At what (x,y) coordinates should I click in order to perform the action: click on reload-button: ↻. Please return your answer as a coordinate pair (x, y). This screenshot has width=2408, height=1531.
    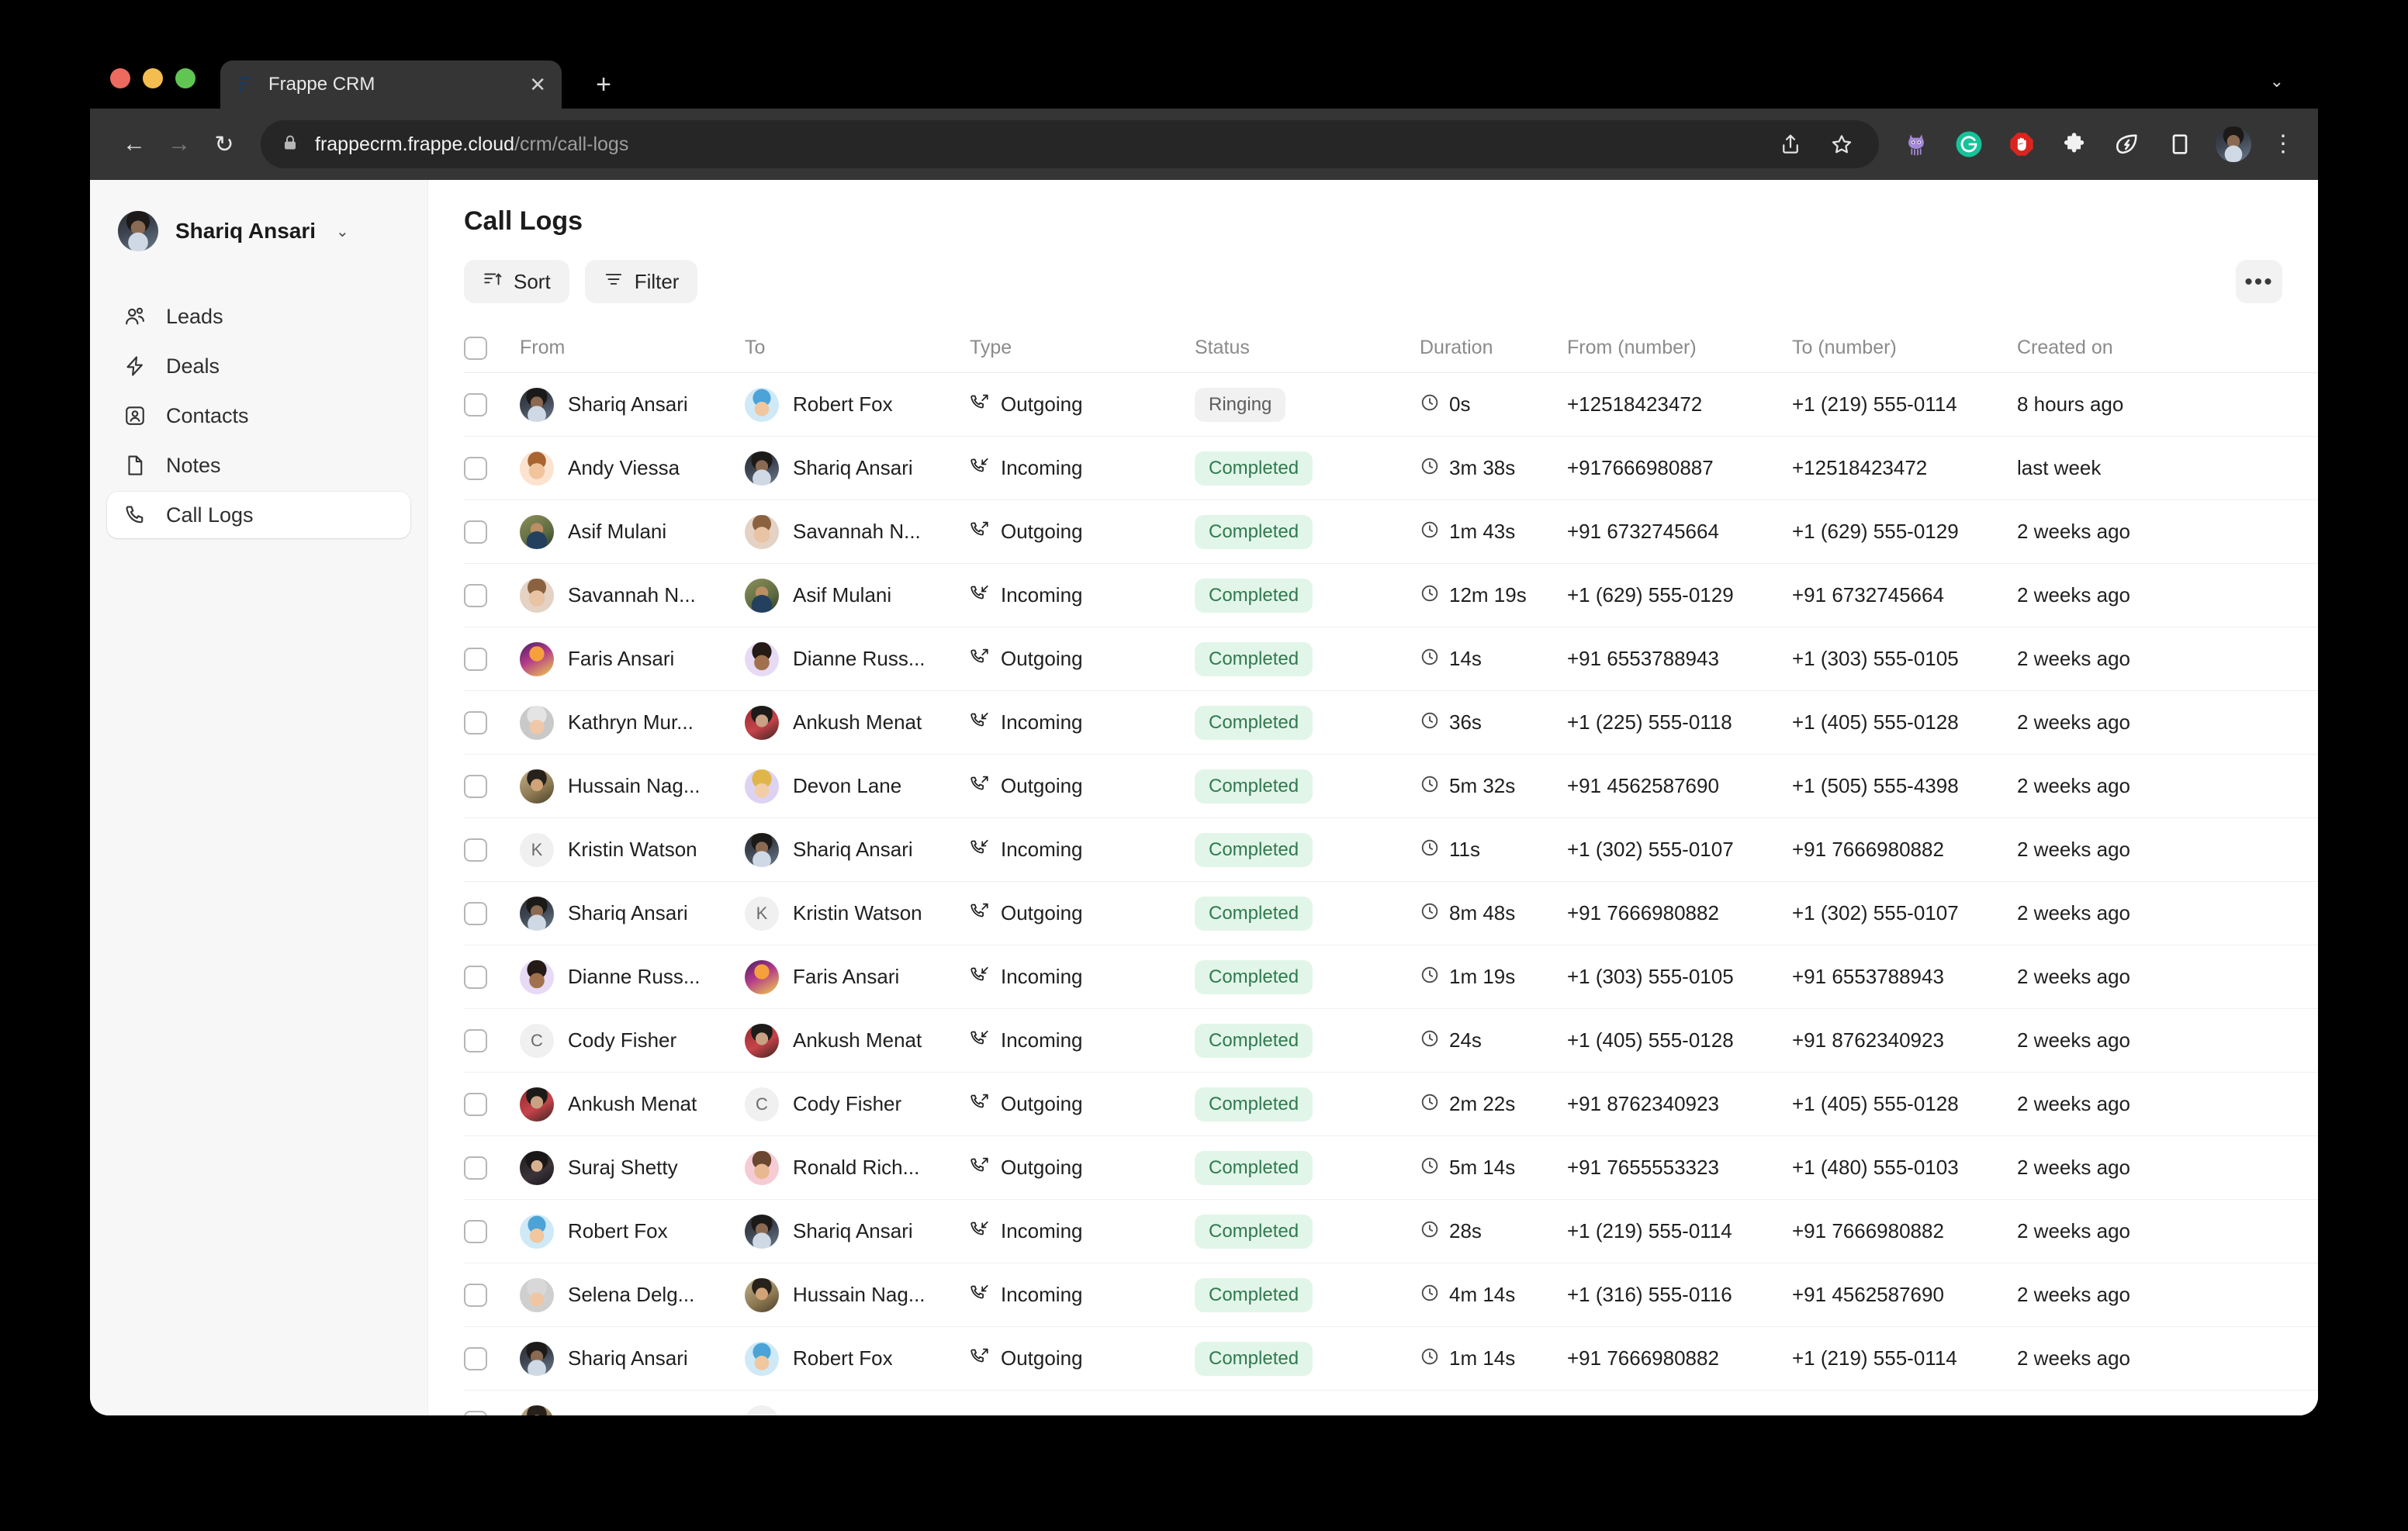
    Looking at the image, I should click on (224, 144).